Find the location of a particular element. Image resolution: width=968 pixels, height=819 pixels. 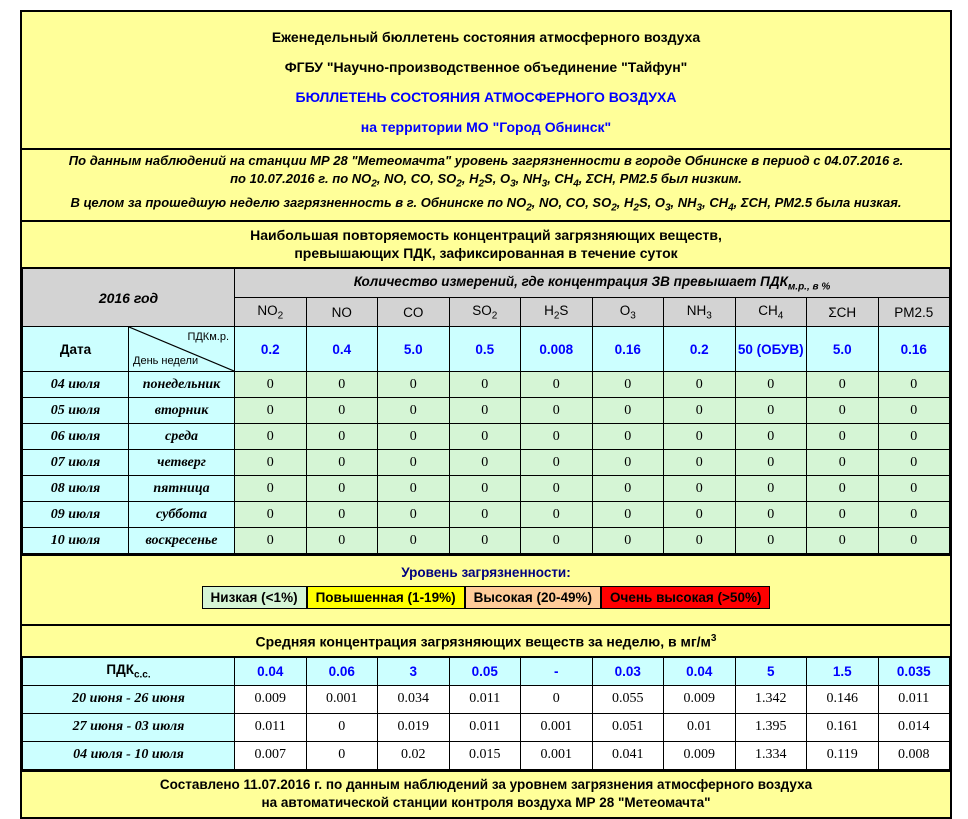

year-cell: 2016 год is located at coordinates (128, 297).